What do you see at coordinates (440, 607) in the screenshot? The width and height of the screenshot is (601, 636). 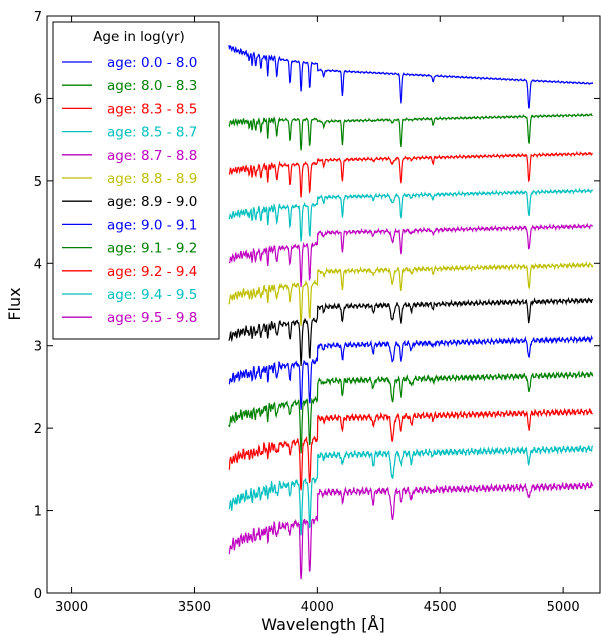 I see `x-tick-label: 4500` at bounding box center [440, 607].